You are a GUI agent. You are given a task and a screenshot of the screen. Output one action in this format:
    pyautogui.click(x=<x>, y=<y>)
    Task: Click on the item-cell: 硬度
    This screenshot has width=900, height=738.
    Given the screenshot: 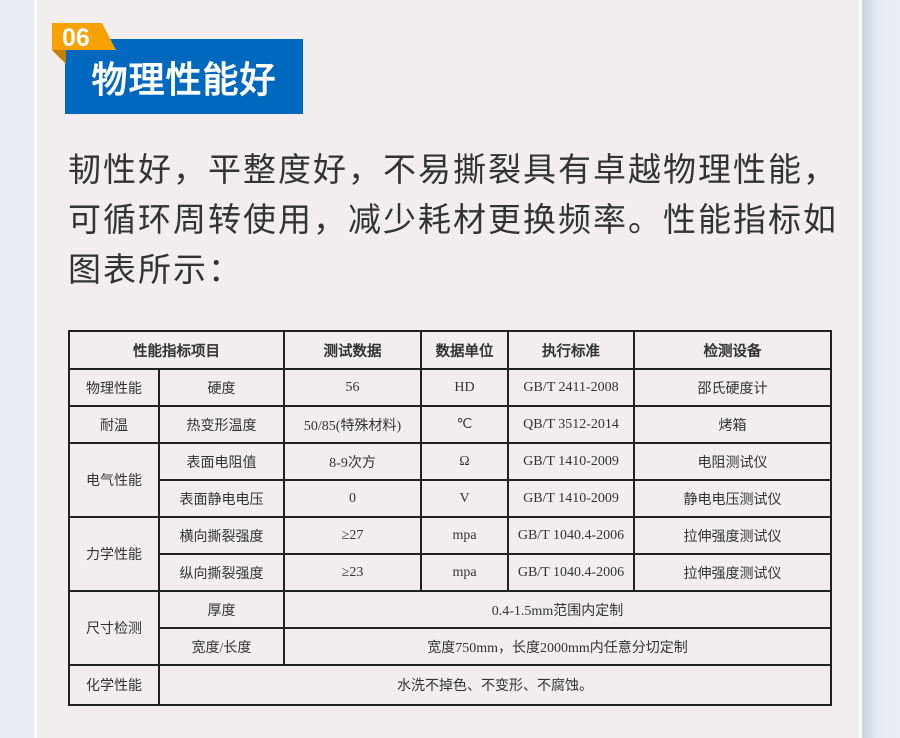 What is the action you would take?
    pyautogui.click(x=221, y=387)
    